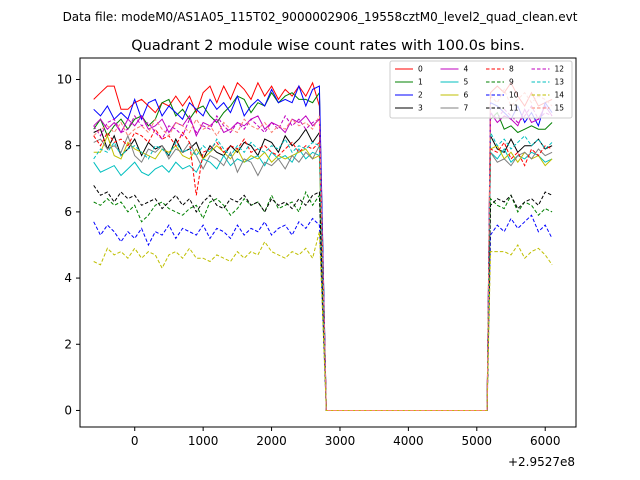 This screenshot has height=480, width=640. I want to click on legend-label-15: 15, so click(560, 108).